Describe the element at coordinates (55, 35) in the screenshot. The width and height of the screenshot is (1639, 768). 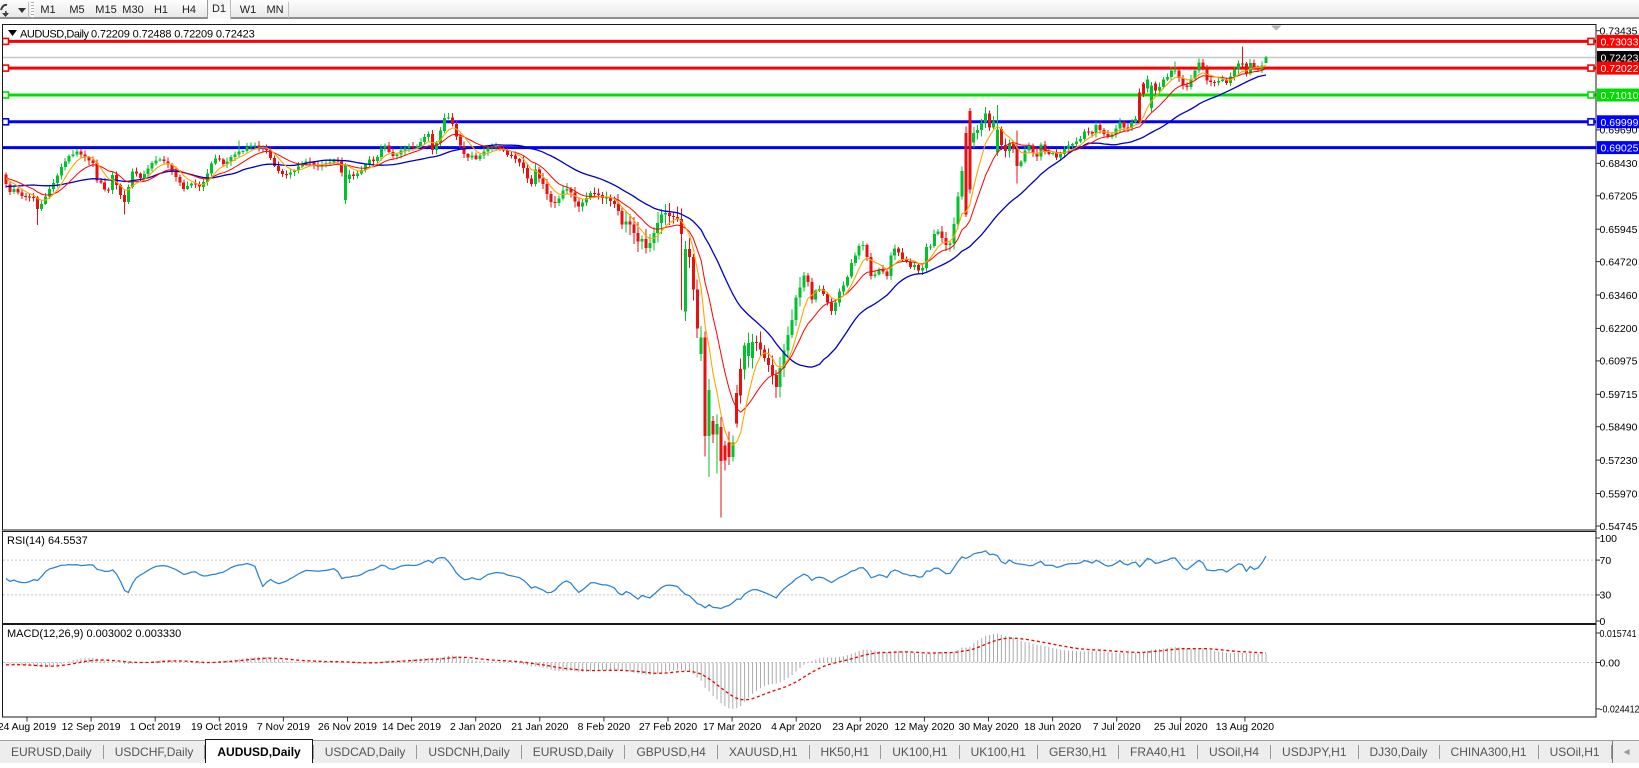
I see `svg-text: AUDUSD,Daily` at that location.